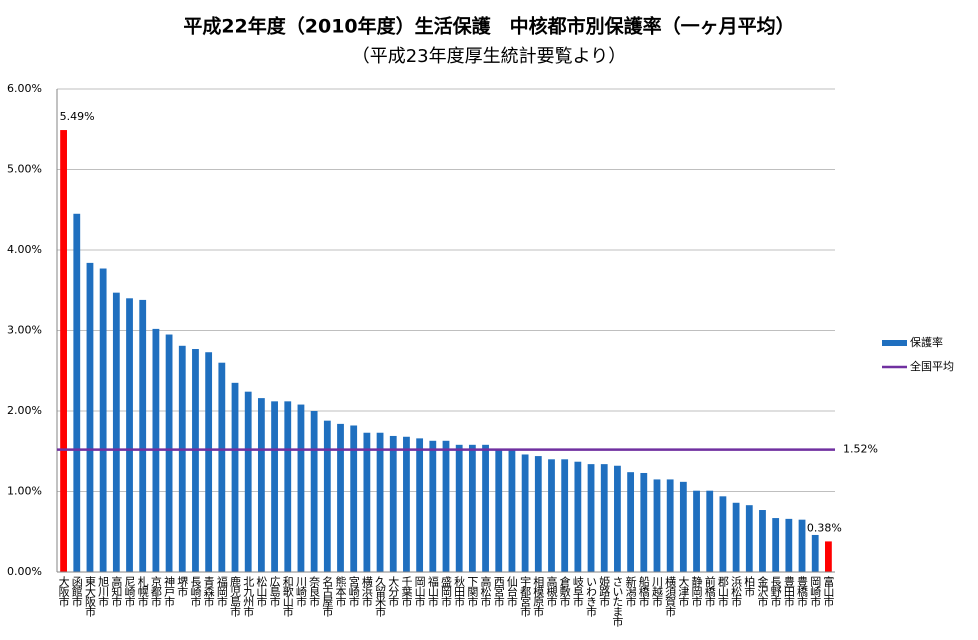 Image resolution: width=978 pixels, height=640 pixels. Describe the element at coordinates (472, 592) in the screenshot. I see `x-tick-label: 下関市` at that location.